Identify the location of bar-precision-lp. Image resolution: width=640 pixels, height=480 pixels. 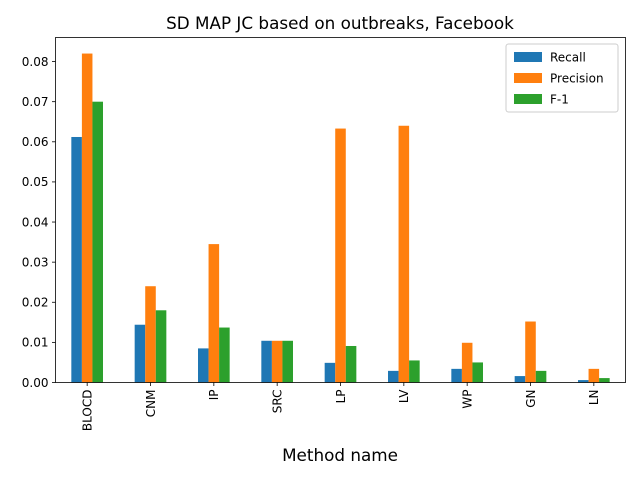
(340, 255).